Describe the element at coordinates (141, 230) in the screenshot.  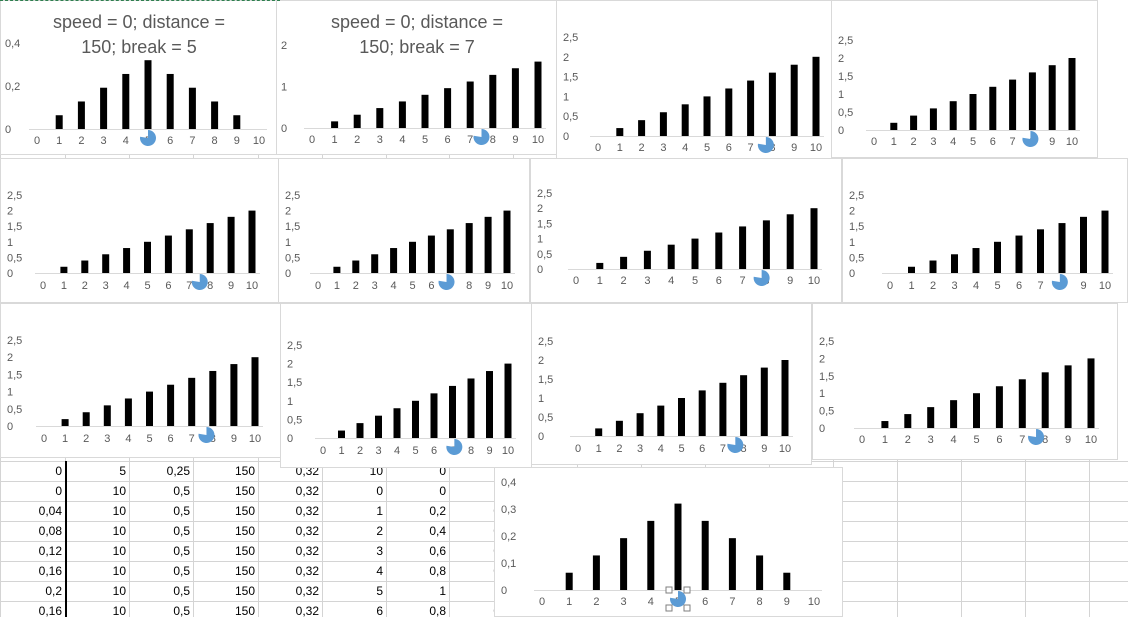
I see `chart-5: 0 0,5 1 1,5 2 2,5 0 1 2 3 4 5 6 7 8 9 10` at that location.